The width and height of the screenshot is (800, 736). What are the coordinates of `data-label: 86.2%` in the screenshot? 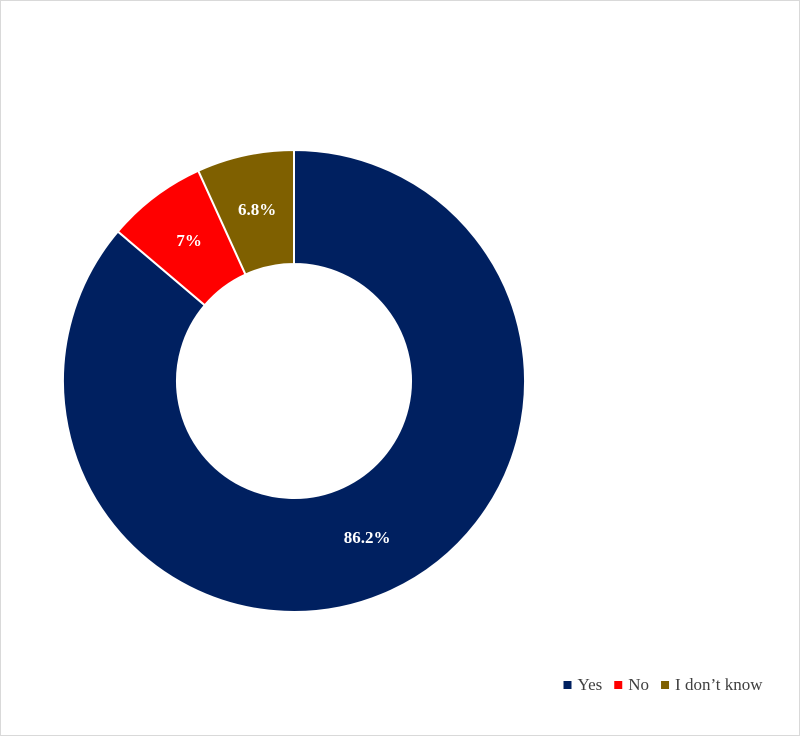 It's located at (367, 537).